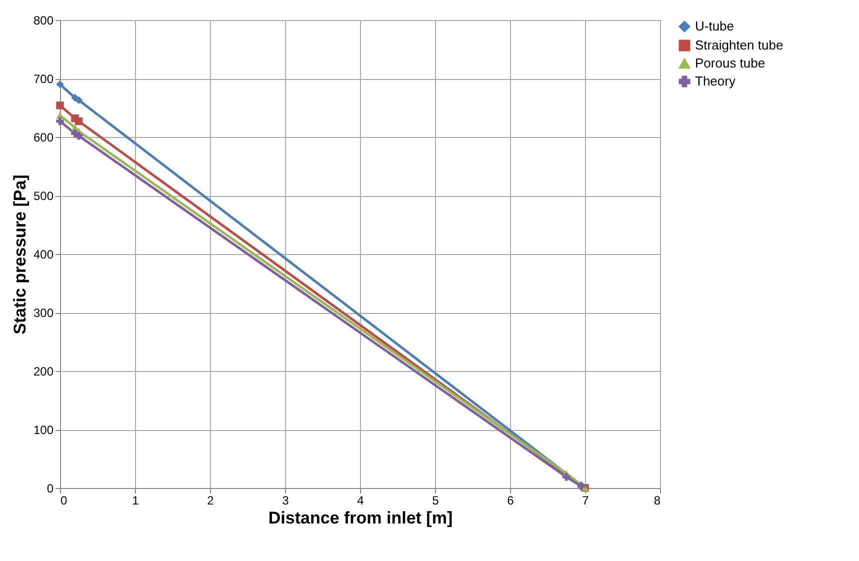  Describe the element at coordinates (714, 26) in the screenshot. I see `legend-label: U-tube` at that location.